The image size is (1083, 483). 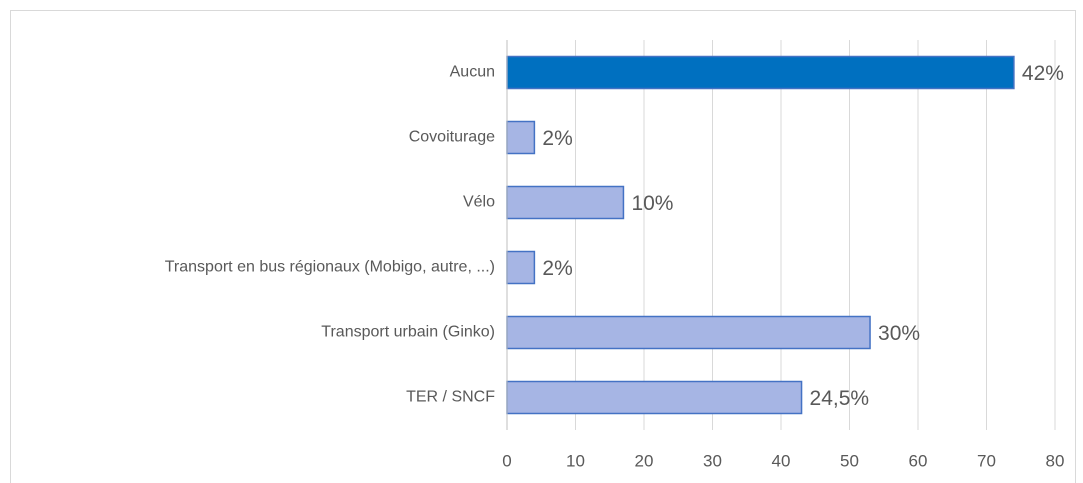 What do you see at coordinates (1055, 460) in the screenshot?
I see `x-tick-label: 80` at bounding box center [1055, 460].